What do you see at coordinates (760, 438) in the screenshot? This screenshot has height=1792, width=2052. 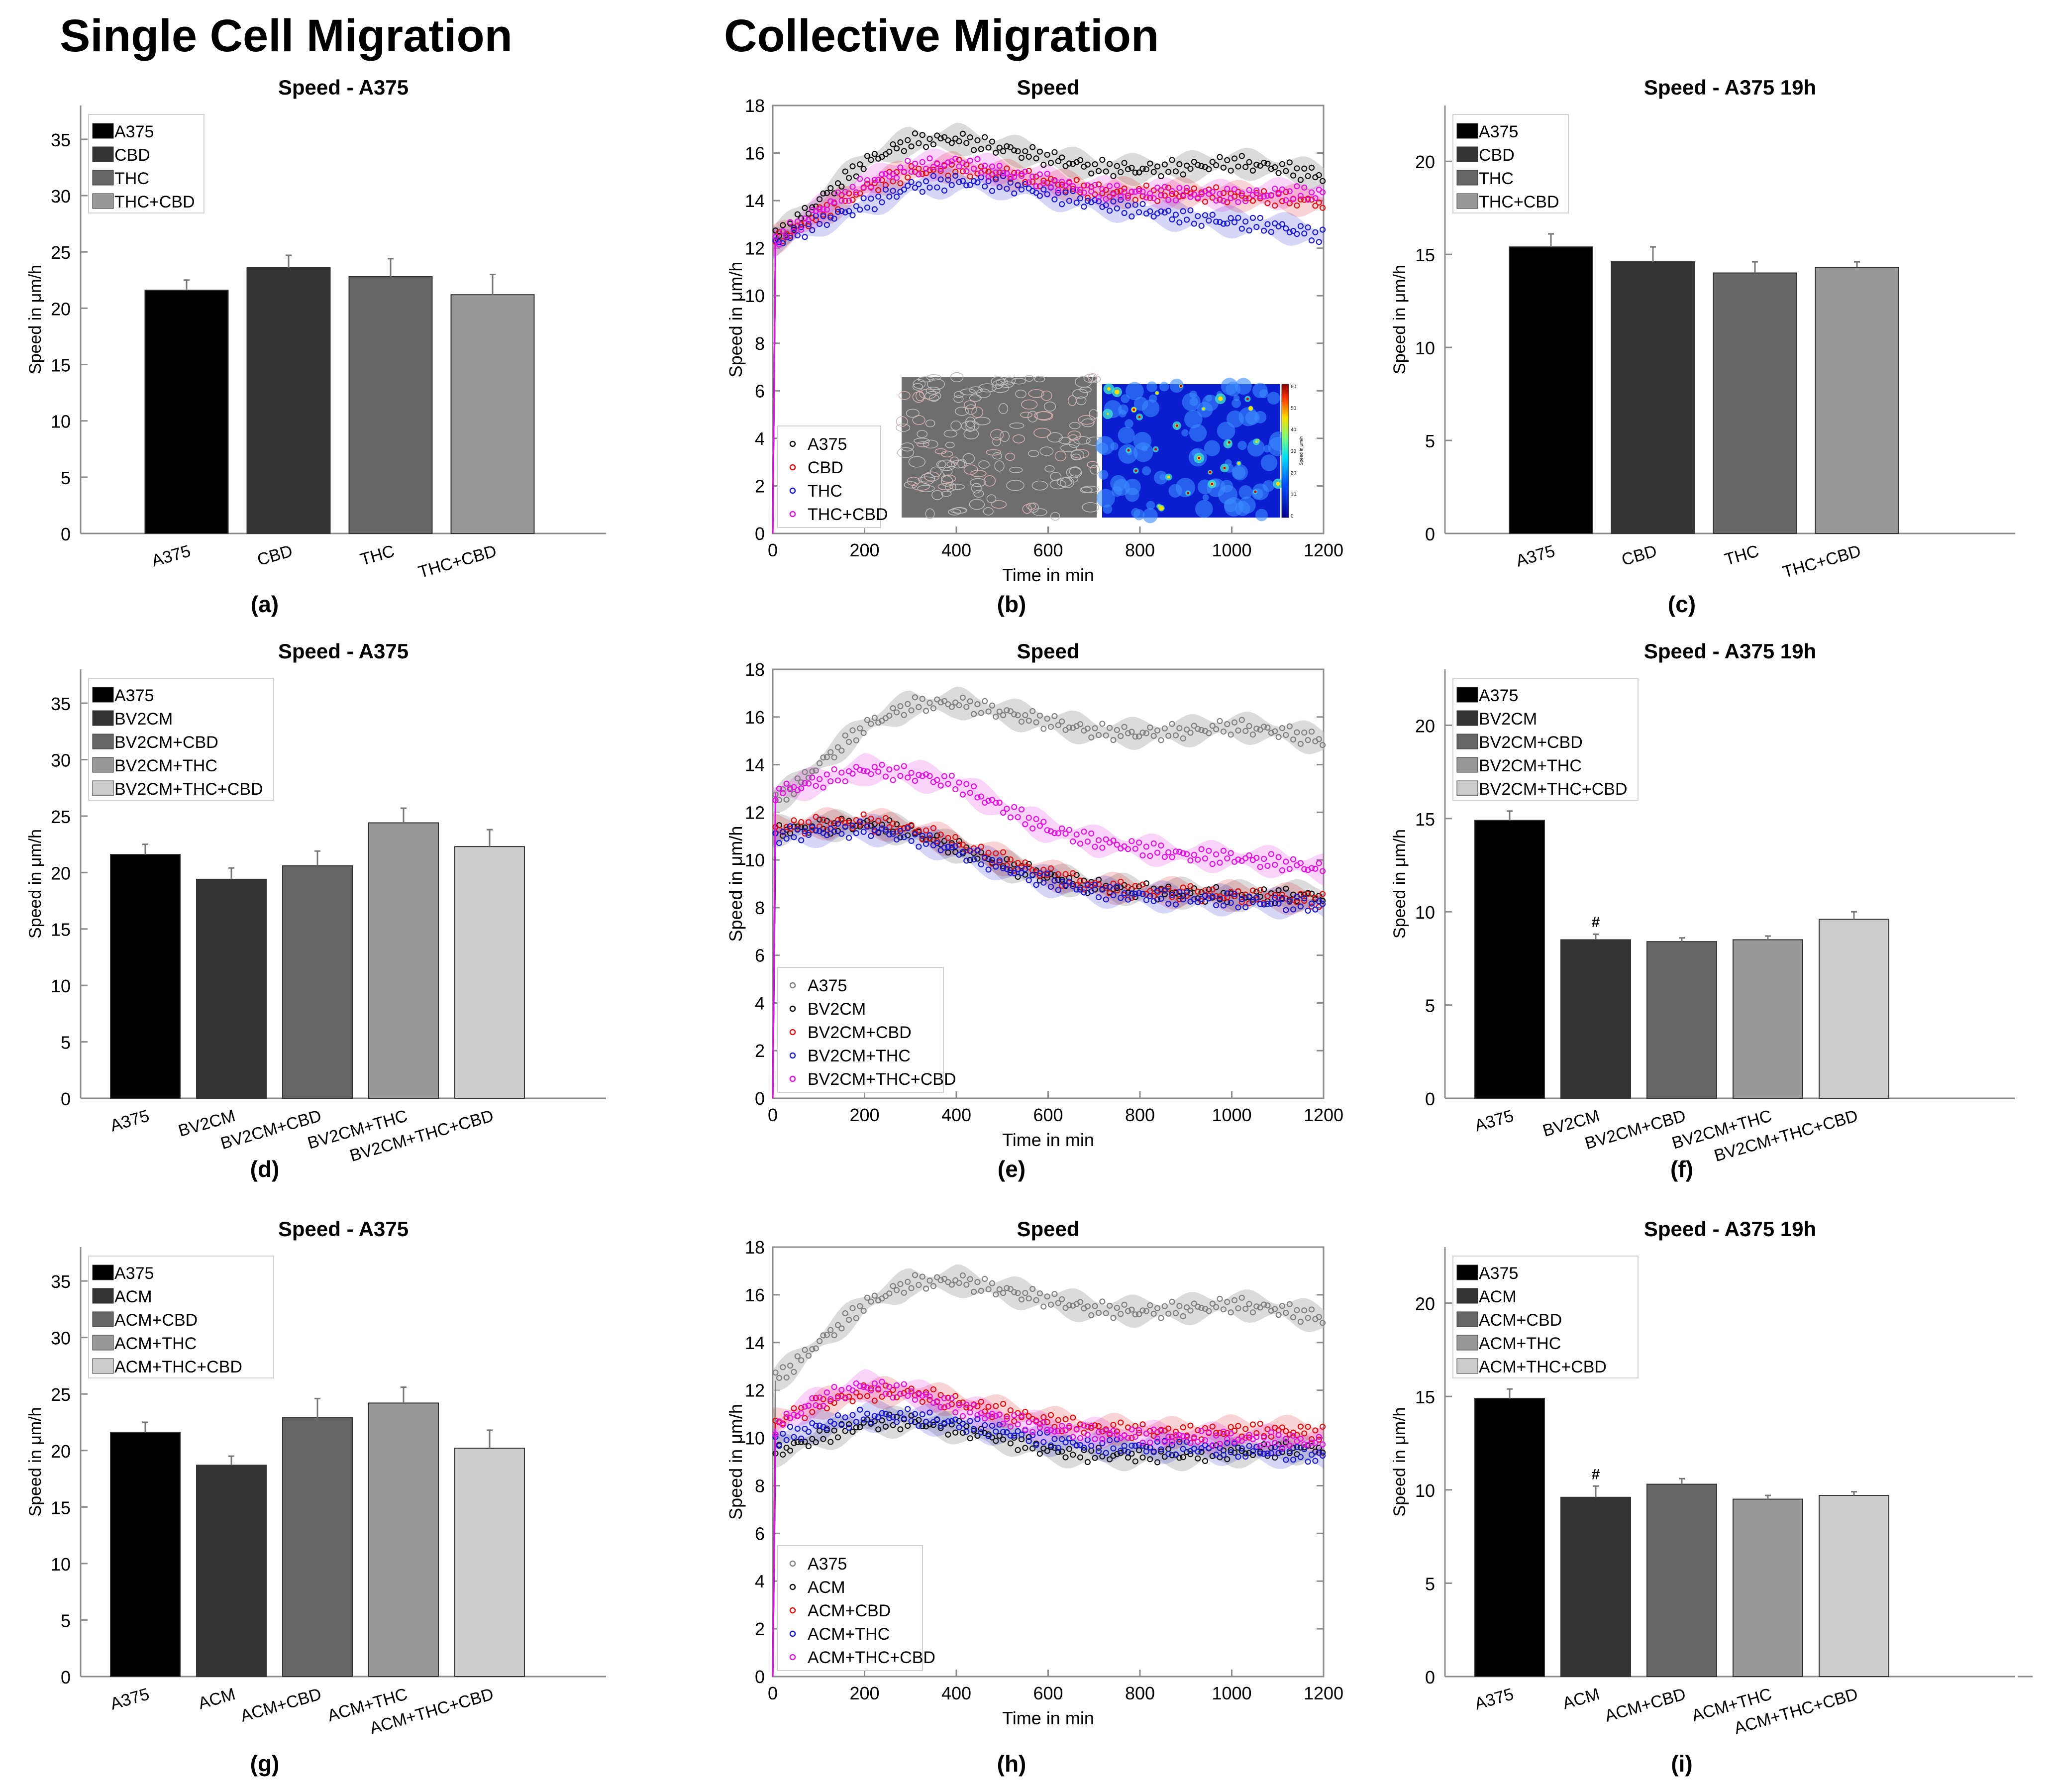 I see `y-tick-label: 4` at bounding box center [760, 438].